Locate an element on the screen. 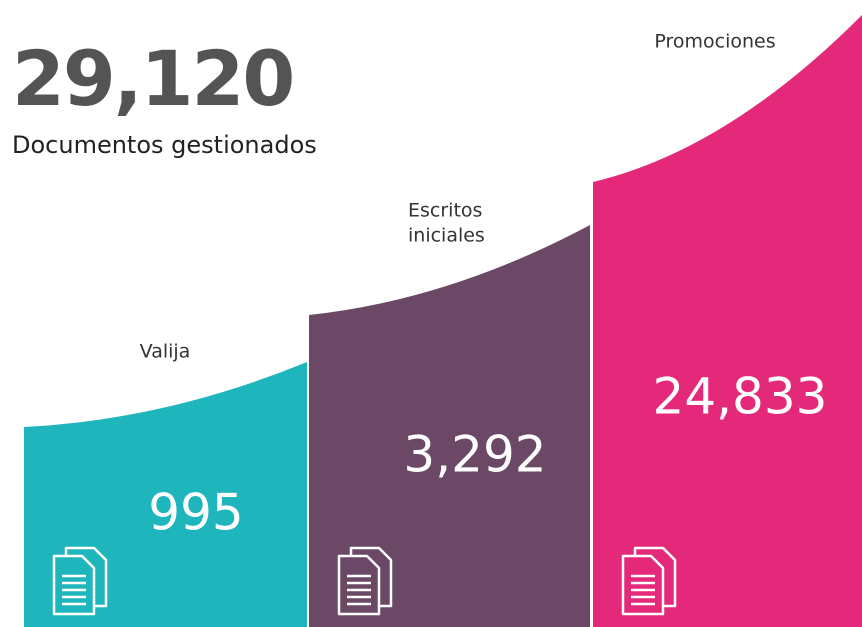 Image resolution: width=862 pixels, height=627 pixels. segment-label: Escritos is located at coordinates (445, 211).